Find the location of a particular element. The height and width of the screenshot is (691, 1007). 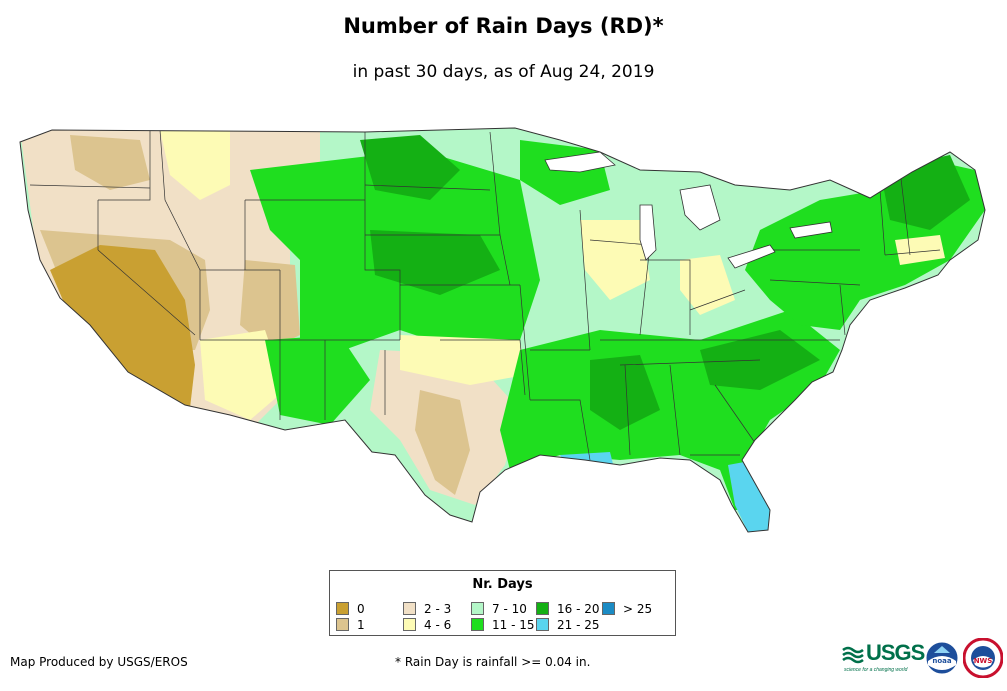

legend-label: 16 - 20 is located at coordinates (578, 609).